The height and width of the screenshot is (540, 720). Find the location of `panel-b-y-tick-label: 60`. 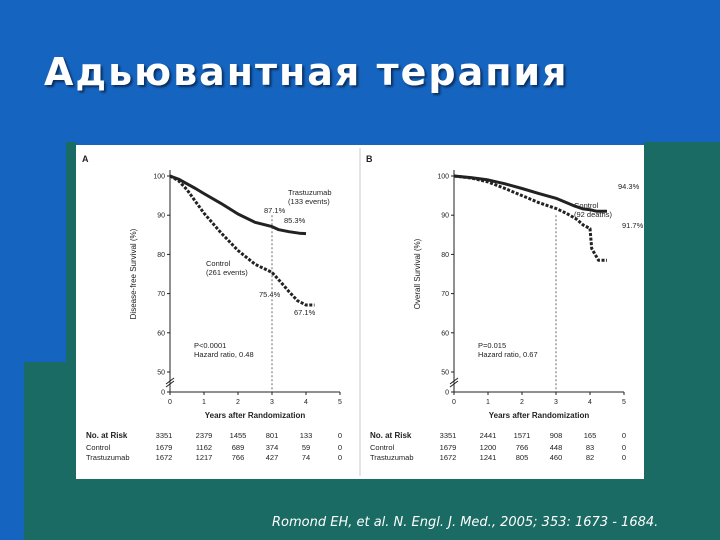

panel-b-y-tick-label: 60 is located at coordinates (445, 333).